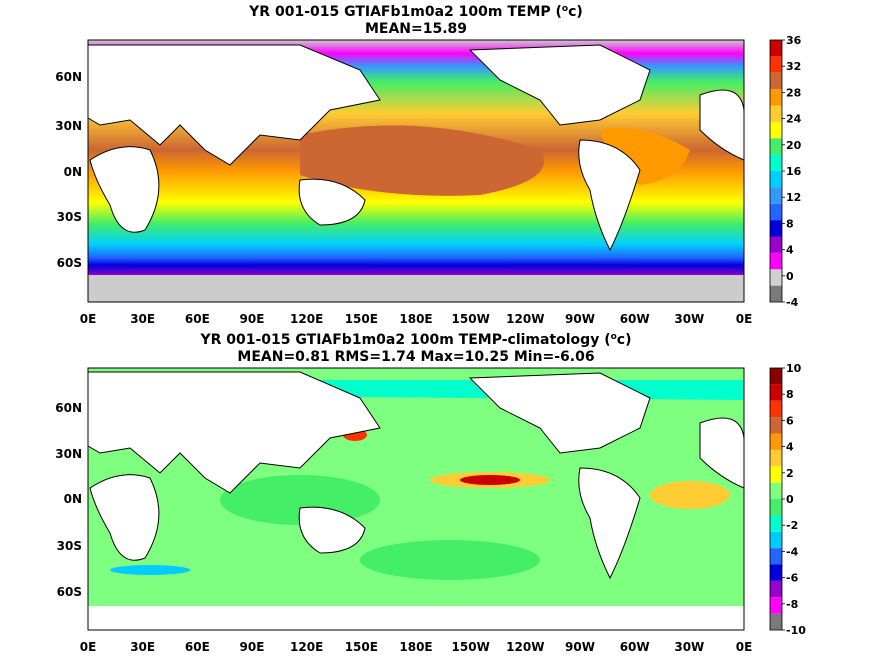 Image resolution: width=875 pixels, height=656 pixels. What do you see at coordinates (142, 319) in the screenshot?
I see `lon-label: 30E` at bounding box center [142, 319].